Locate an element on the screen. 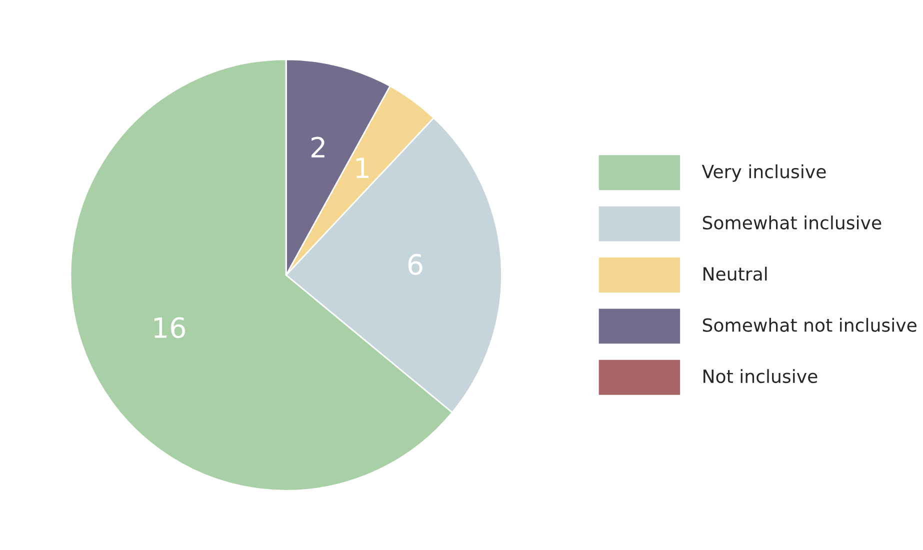 The width and height of the screenshot is (923, 550). legend-label: Somewhat inclusive is located at coordinates (792, 223).